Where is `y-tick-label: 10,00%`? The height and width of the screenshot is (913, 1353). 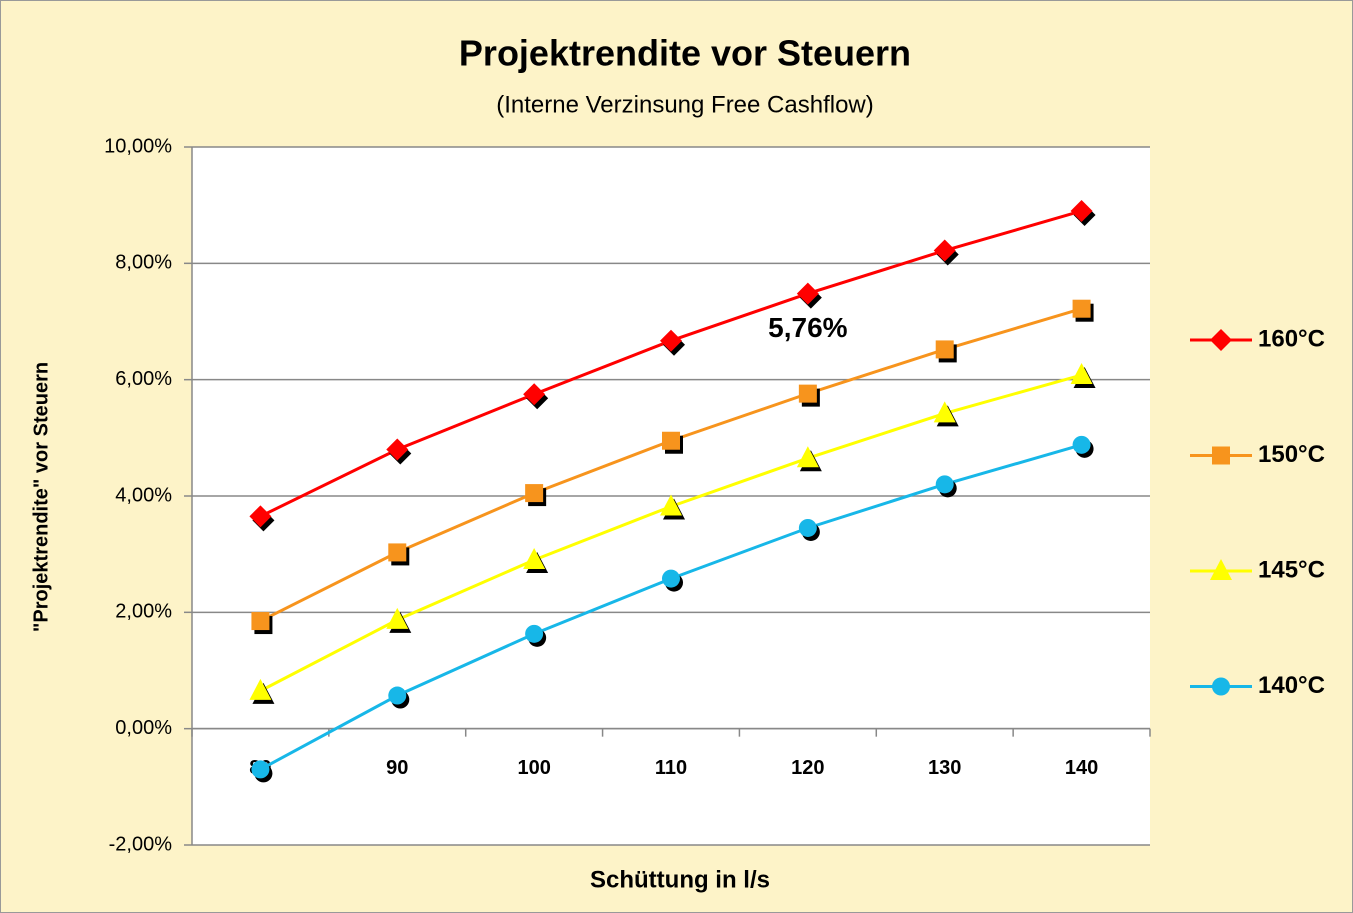
y-tick-label: 10,00% is located at coordinates (138, 146).